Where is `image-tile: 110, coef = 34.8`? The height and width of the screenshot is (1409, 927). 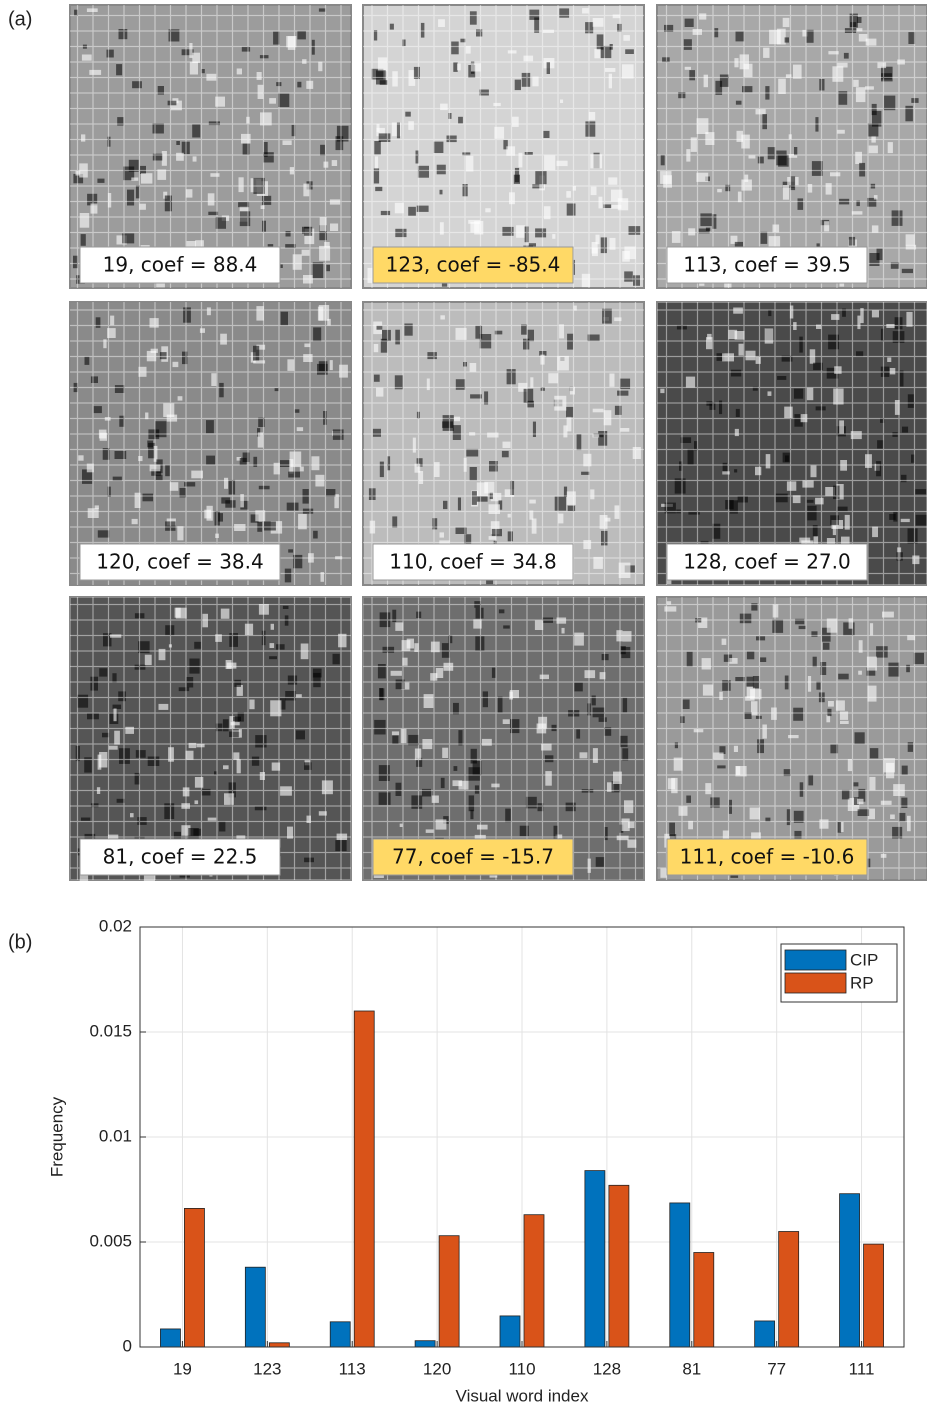 image-tile: 110, coef = 34.8 is located at coordinates (503, 443).